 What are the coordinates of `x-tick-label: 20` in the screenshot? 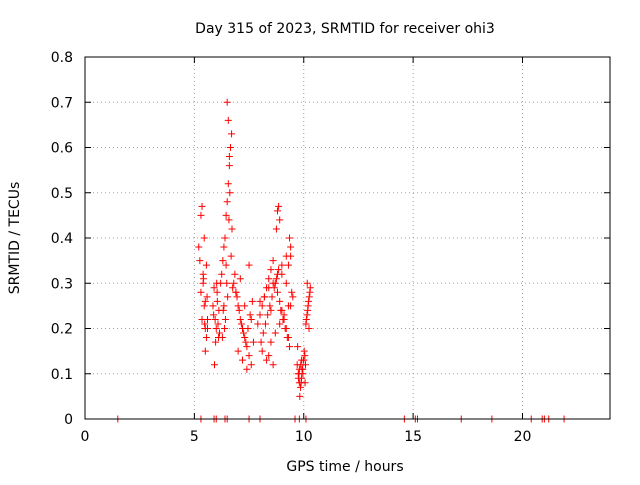 It's located at (523, 437).